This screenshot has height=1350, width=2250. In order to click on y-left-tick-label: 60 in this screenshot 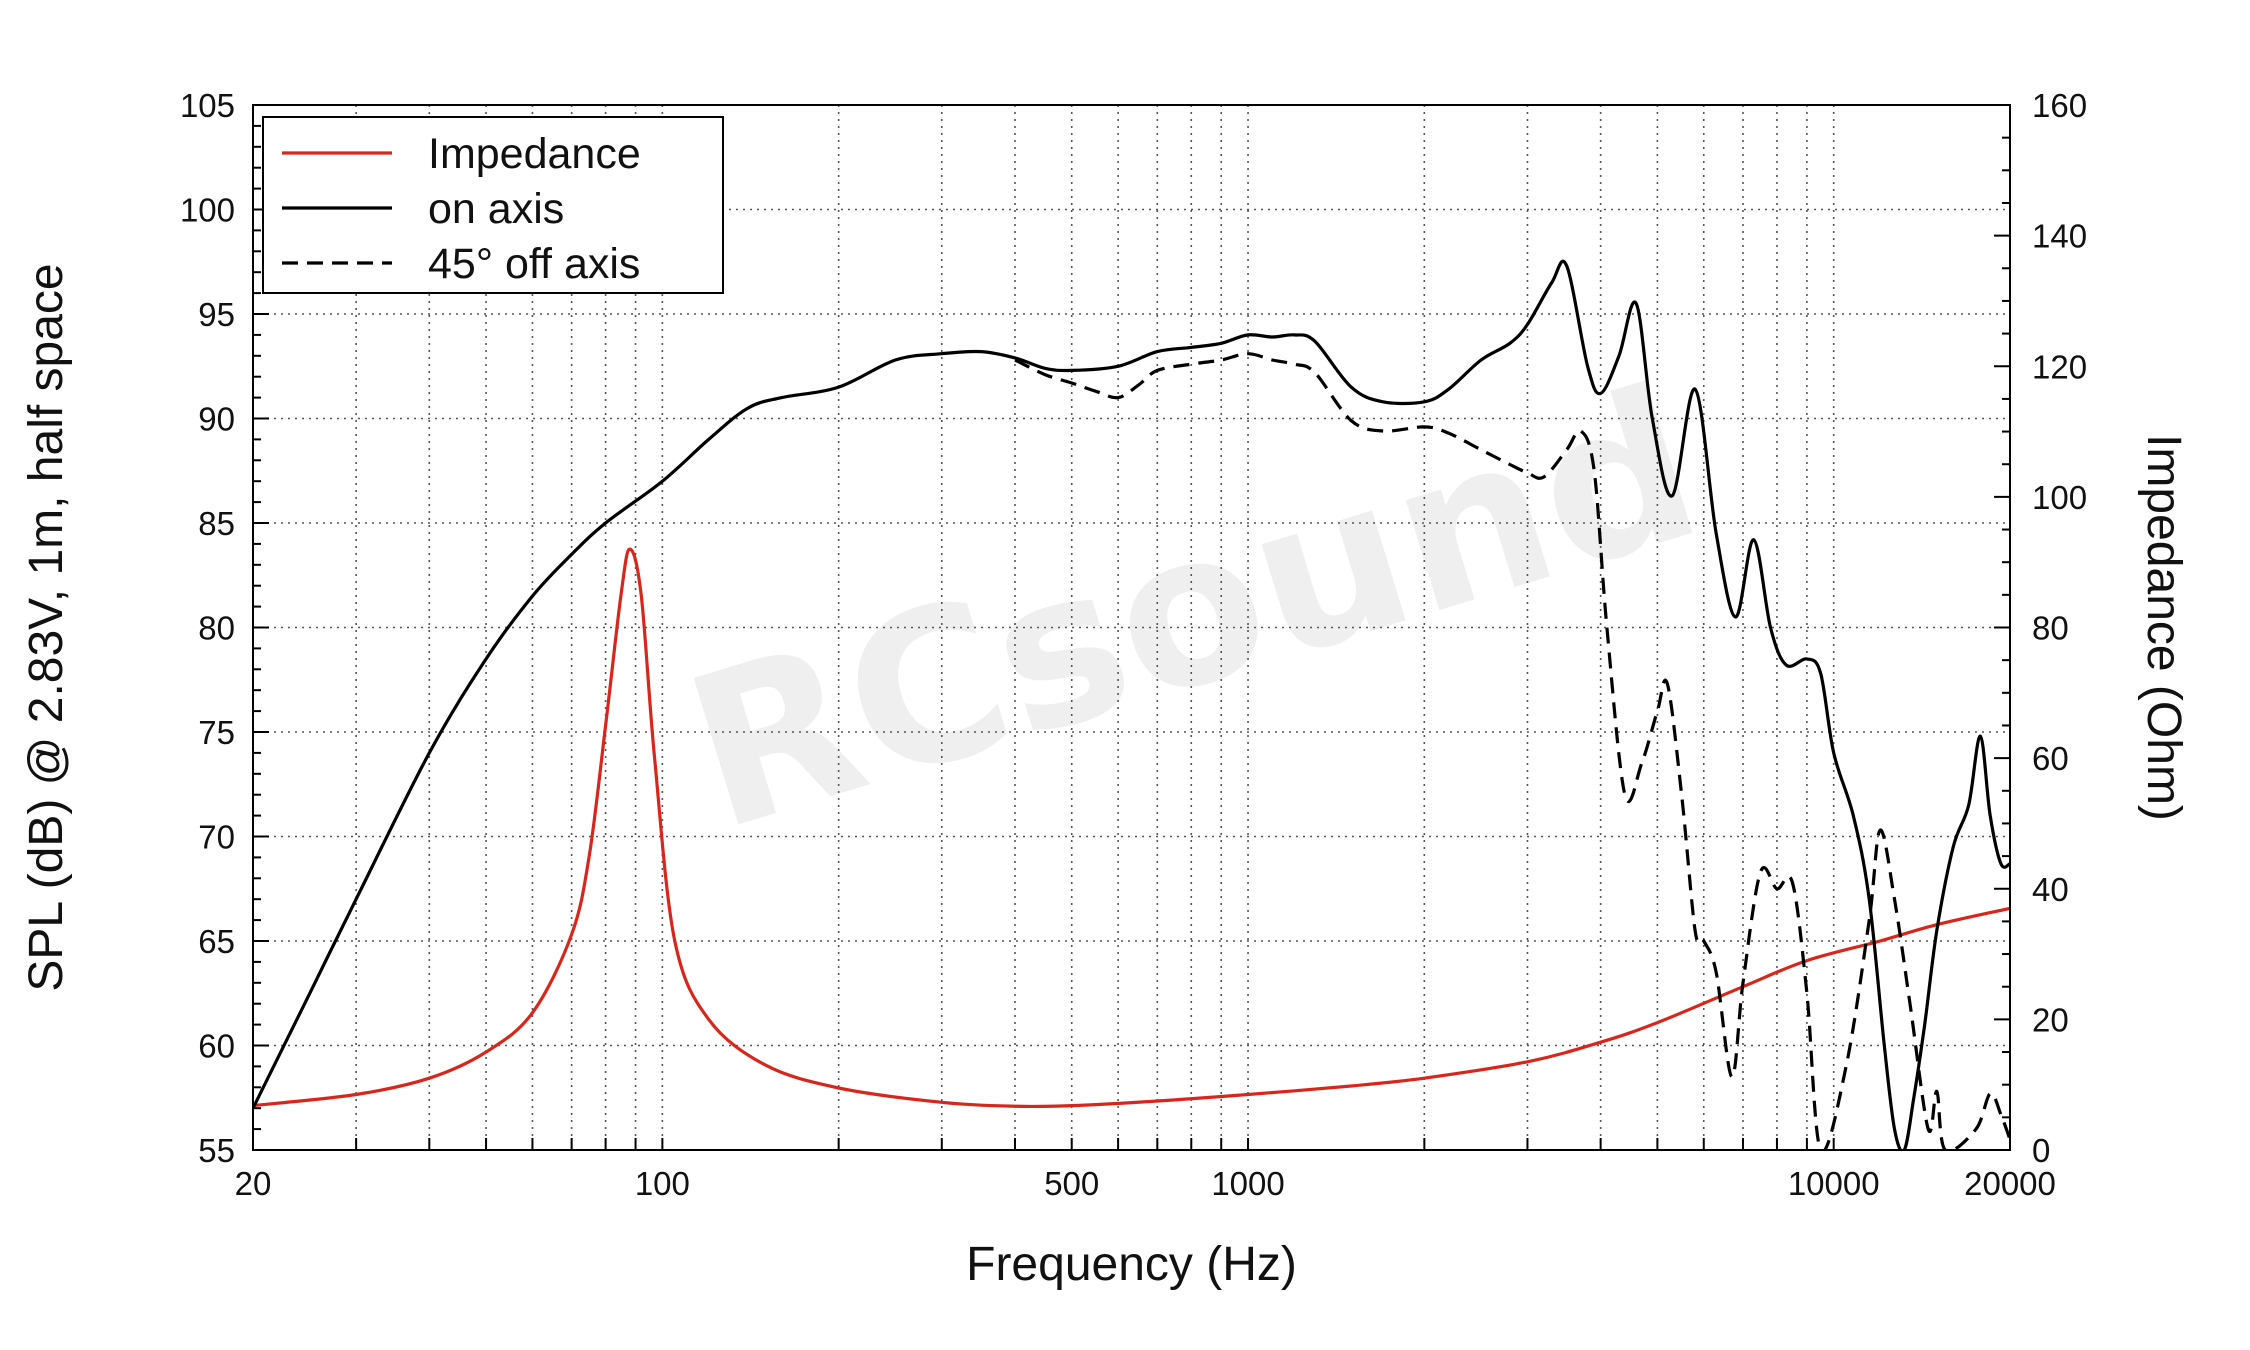, I will do `click(216, 1046)`.